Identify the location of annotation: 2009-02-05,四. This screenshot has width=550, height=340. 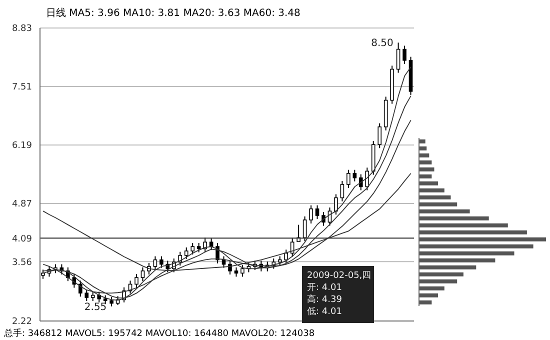
(339, 276).